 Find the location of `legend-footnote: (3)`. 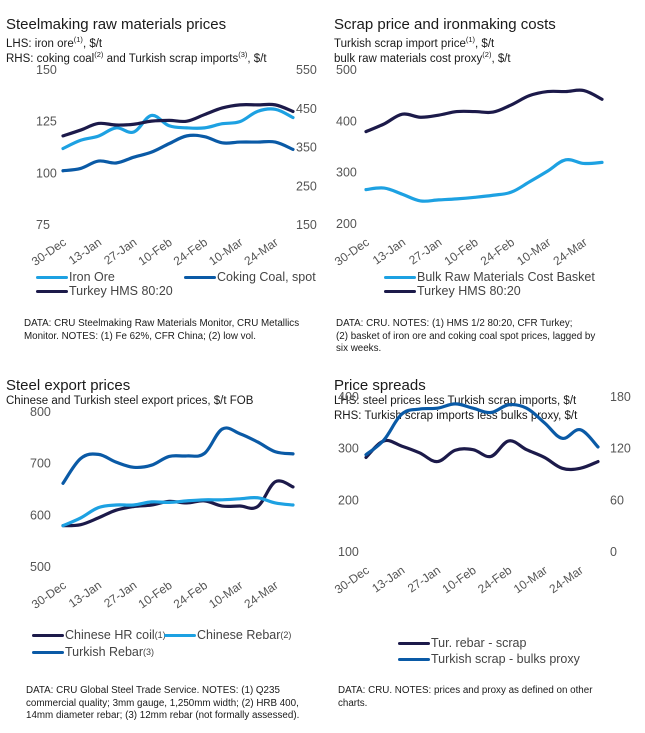

legend-footnote: (3) is located at coordinates (149, 652).